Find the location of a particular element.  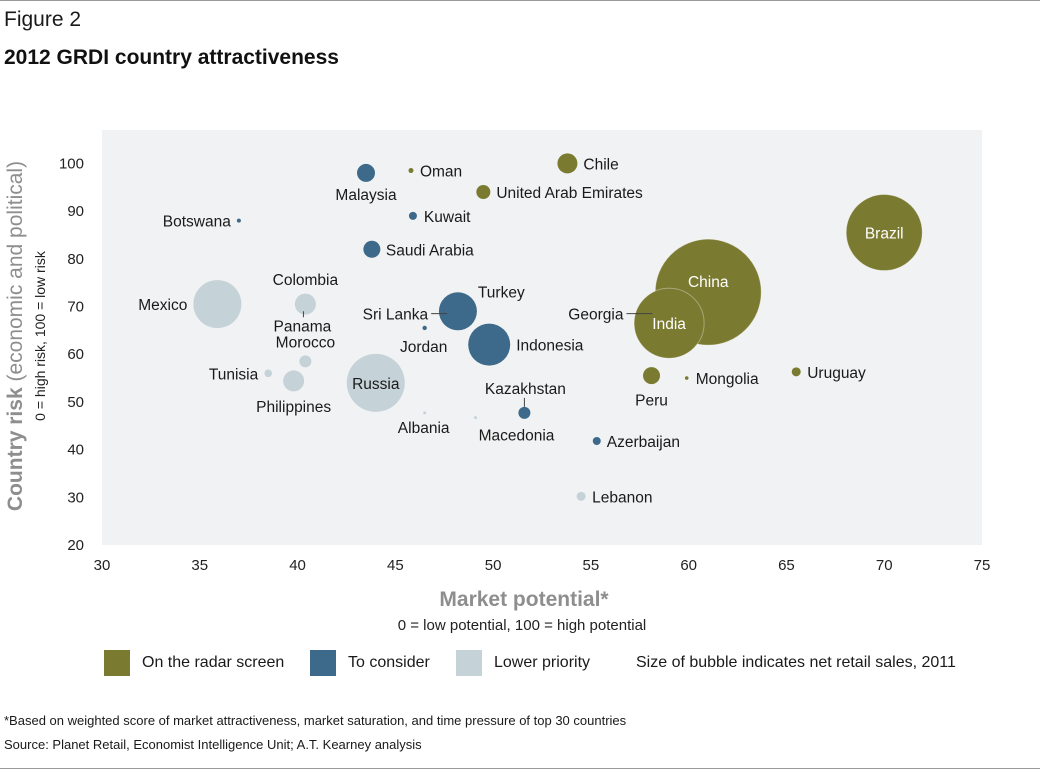

bubble-oman is located at coordinates (411, 171).